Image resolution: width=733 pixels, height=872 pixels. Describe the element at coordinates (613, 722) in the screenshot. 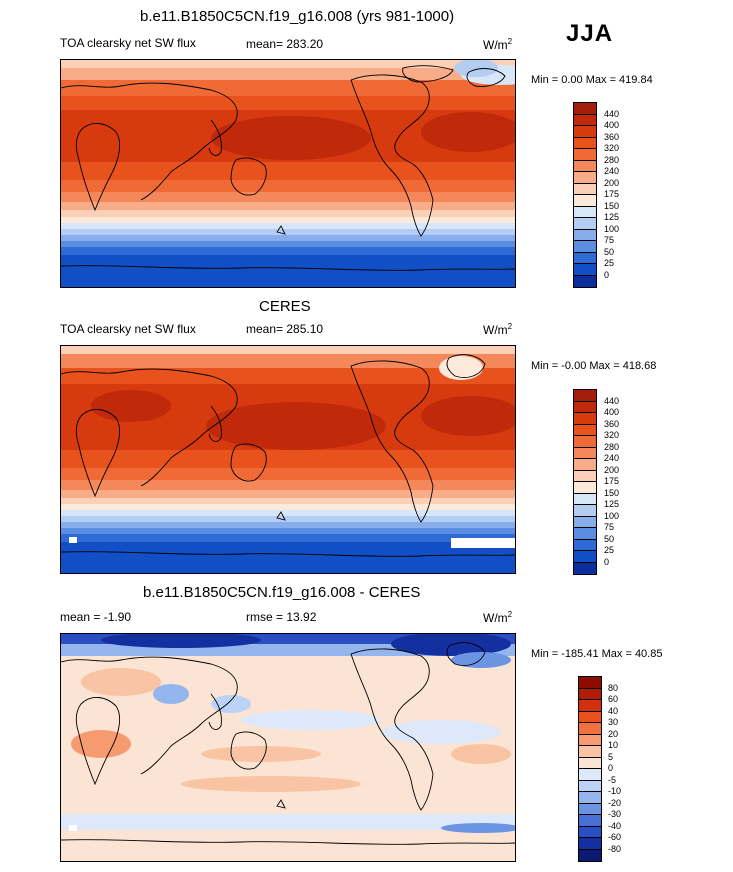

I see `colorbar-tick-label: 30` at that location.